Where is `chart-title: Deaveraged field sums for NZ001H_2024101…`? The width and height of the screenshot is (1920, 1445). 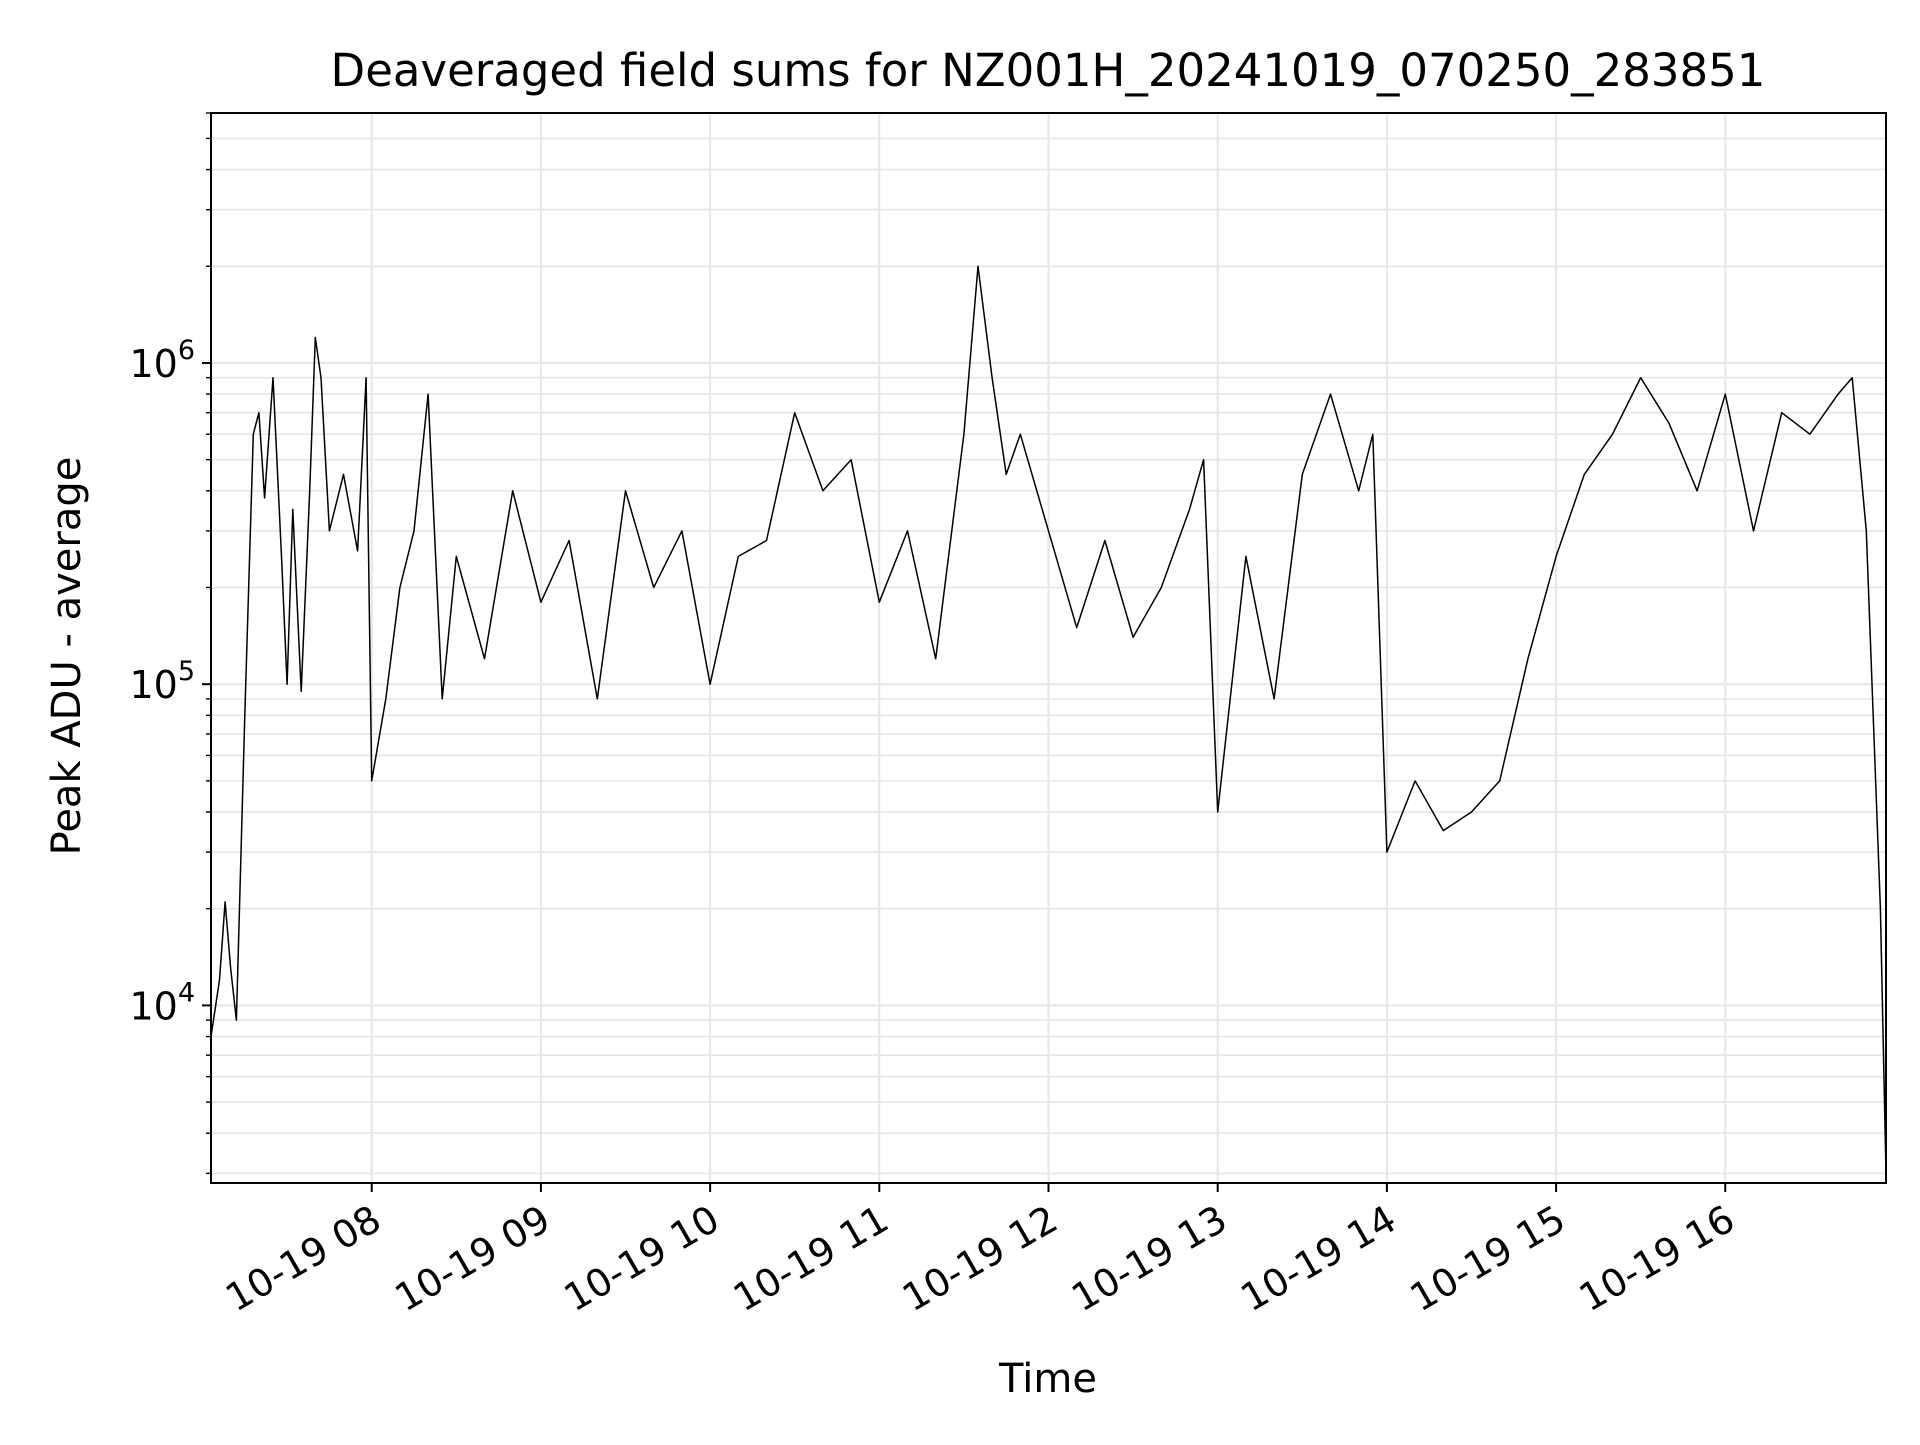 chart-title: Deaveraged field sums for NZ001H_2024101… is located at coordinates (1048, 70).